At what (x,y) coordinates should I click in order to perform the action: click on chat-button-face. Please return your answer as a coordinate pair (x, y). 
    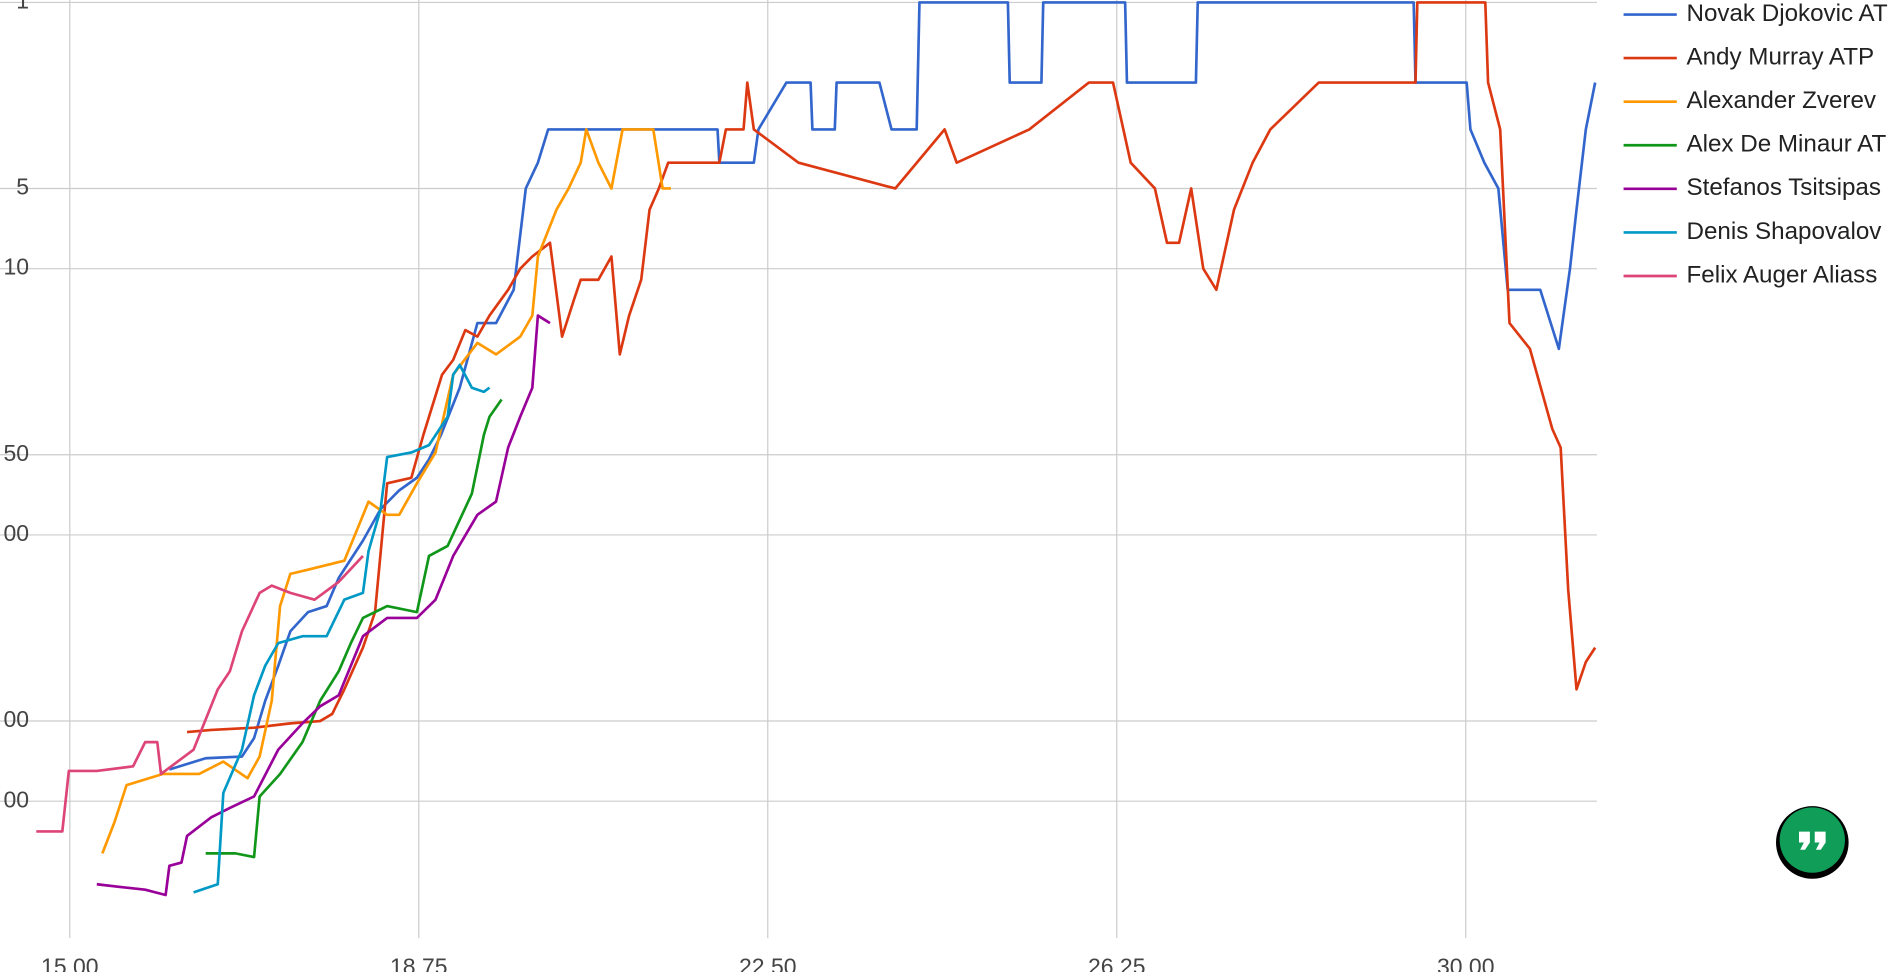
    Looking at the image, I should click on (1812, 840).